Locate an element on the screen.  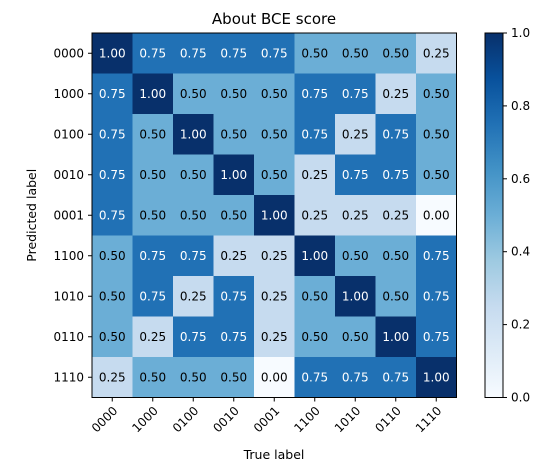
cell-label-0000-0010: 0.75 is located at coordinates (233, 53).